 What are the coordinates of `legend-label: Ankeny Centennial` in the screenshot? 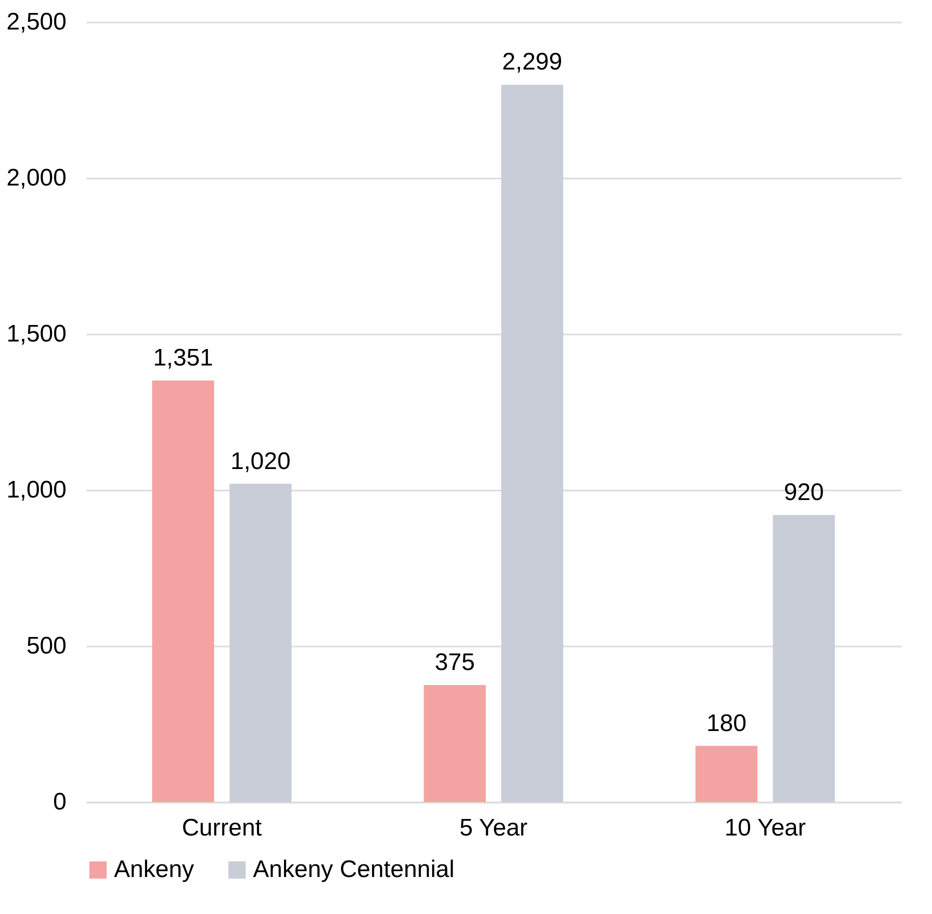 It's located at (353, 869).